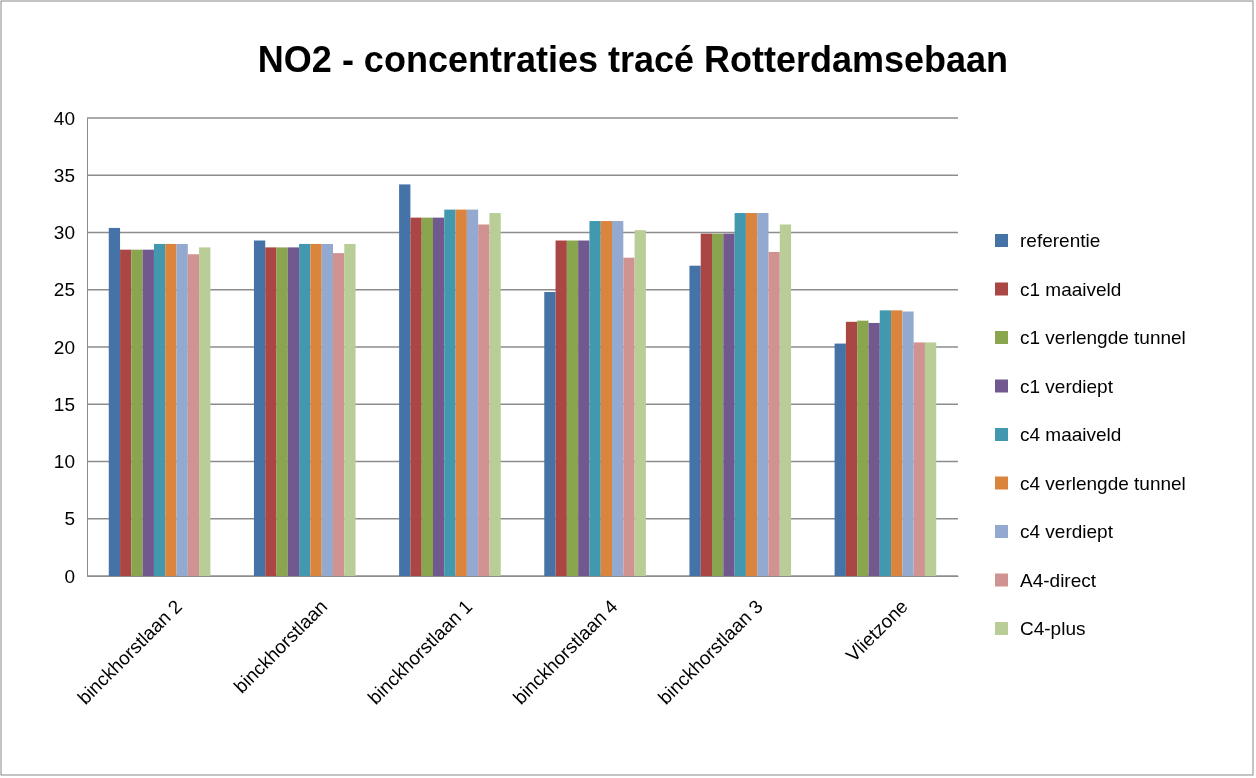 This screenshot has width=1256, height=778. What do you see at coordinates (64, 347) in the screenshot?
I see `y-tick-label: 20` at bounding box center [64, 347].